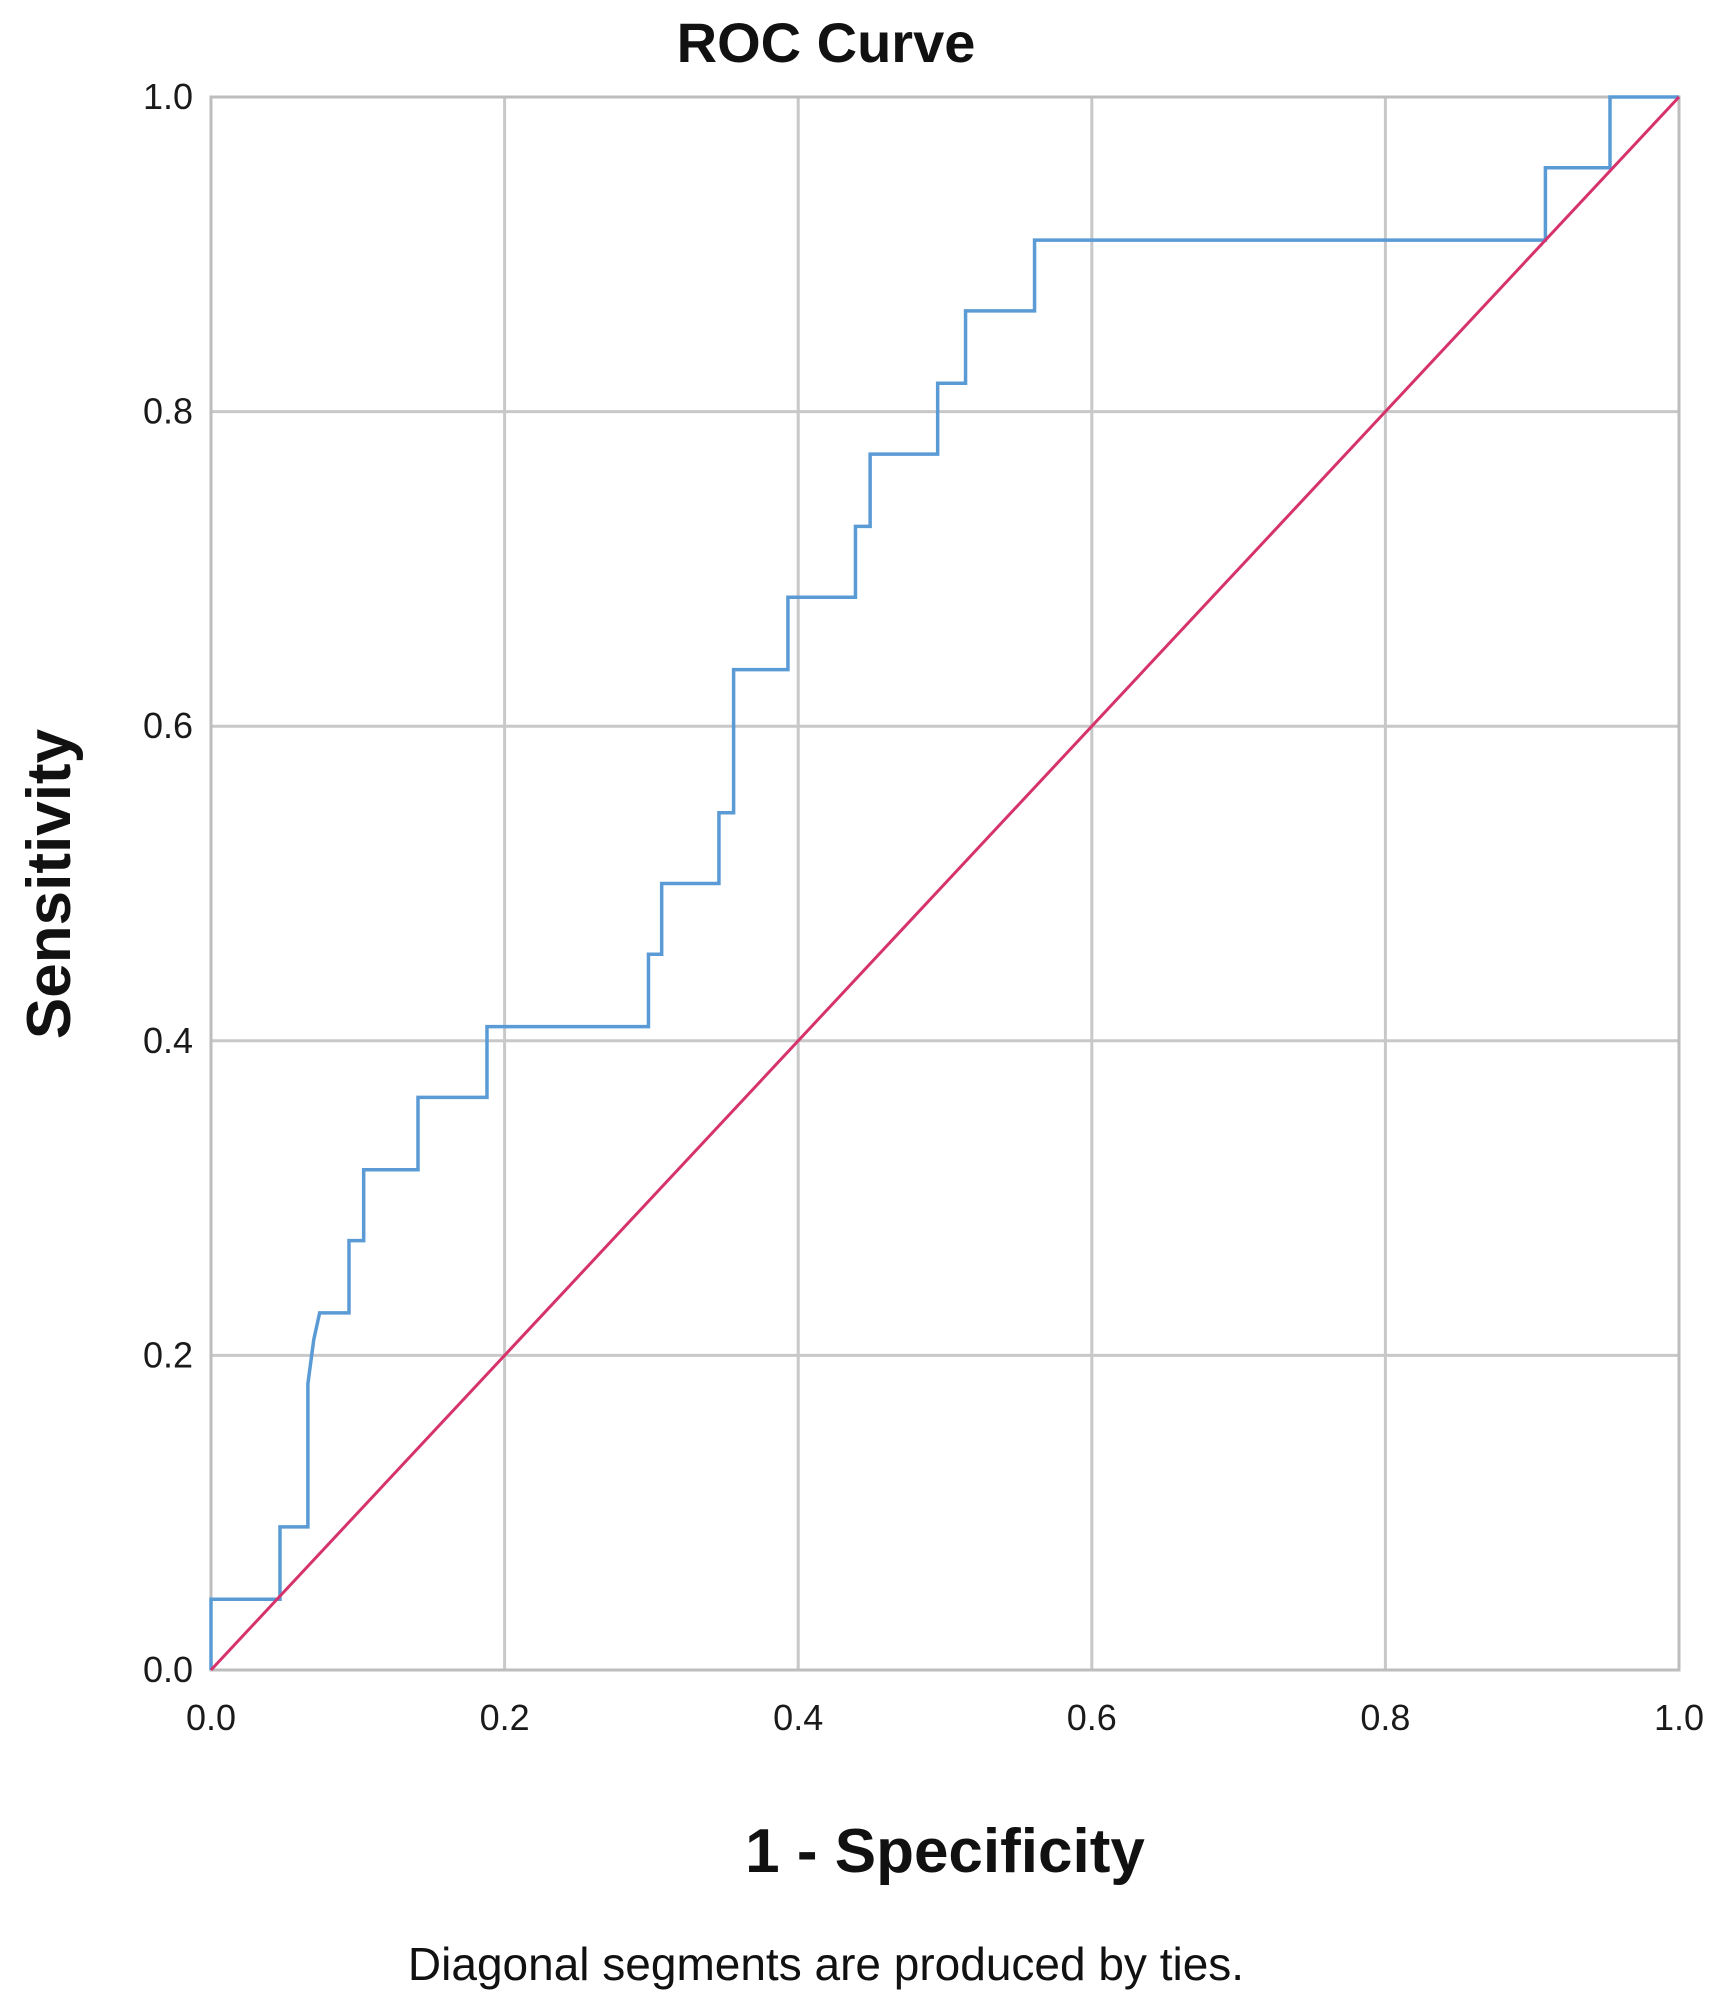  What do you see at coordinates (798, 1717) in the screenshot?
I see `x-tick-label: 0.4` at bounding box center [798, 1717].